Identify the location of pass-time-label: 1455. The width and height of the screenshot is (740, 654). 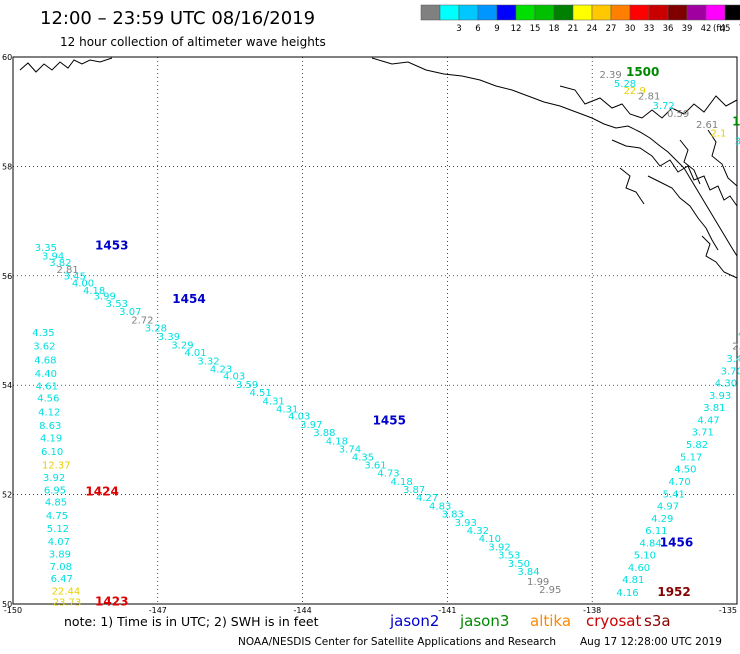
(389, 421).